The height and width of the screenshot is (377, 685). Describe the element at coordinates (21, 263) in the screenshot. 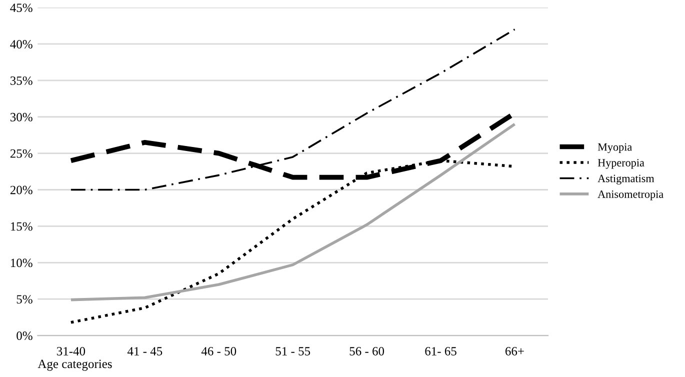

I see `y-tick-label: 10%` at that location.